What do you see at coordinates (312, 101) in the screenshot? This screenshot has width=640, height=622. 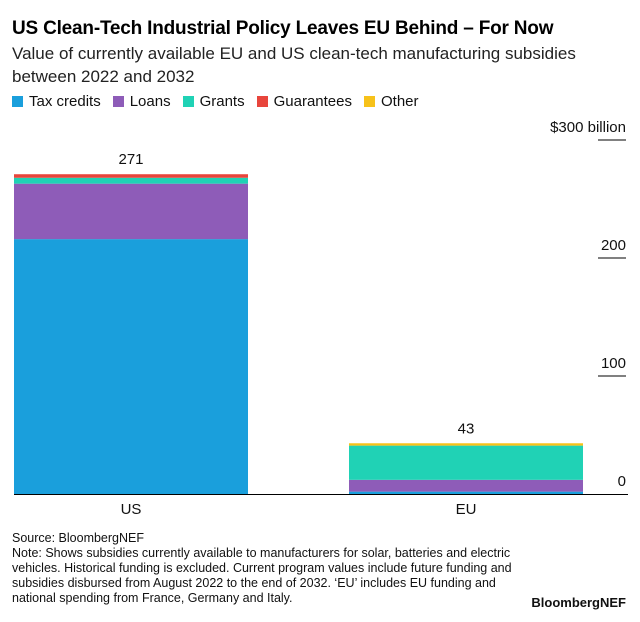 I see `legend-label: Guarantees` at bounding box center [312, 101].